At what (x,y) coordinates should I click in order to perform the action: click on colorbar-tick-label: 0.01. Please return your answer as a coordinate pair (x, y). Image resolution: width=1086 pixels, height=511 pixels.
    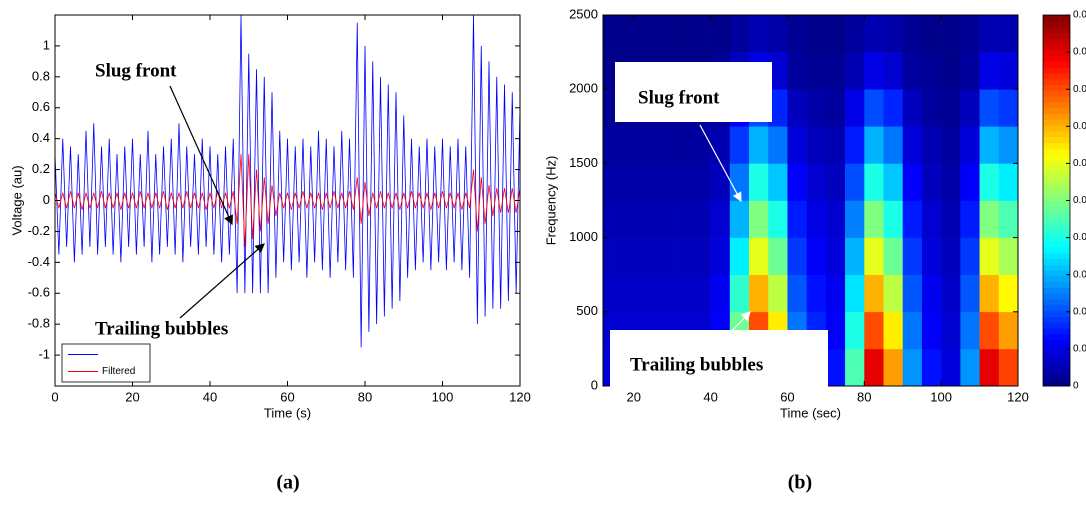
    Looking at the image, I should click on (1079, 15).